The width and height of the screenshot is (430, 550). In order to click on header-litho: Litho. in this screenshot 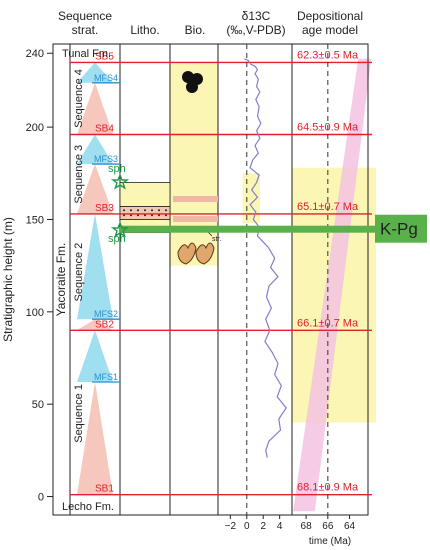, I will do `click(144, 30)`.